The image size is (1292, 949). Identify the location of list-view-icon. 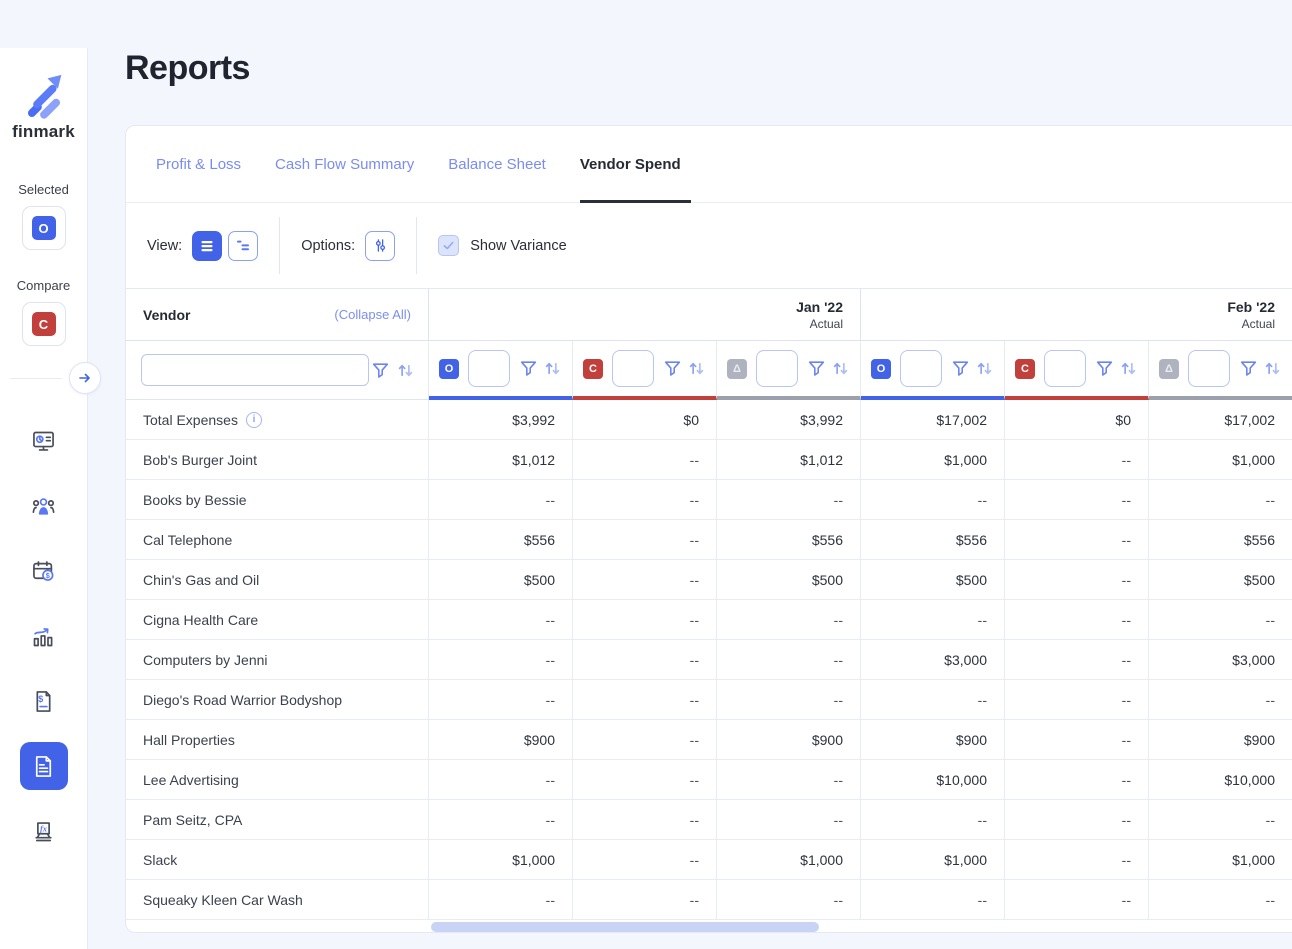
(207, 245).